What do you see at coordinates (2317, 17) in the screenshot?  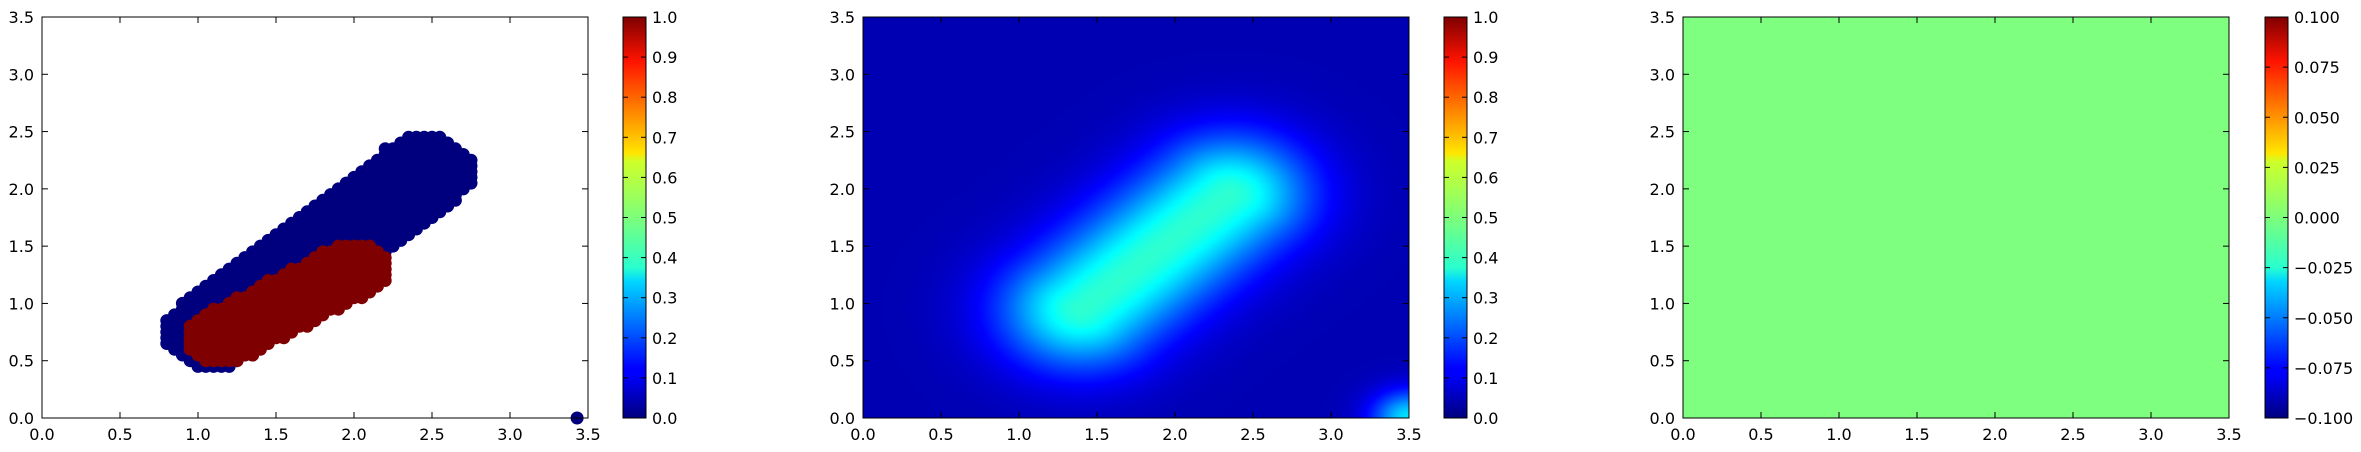 I see `colorbar-tick-label: 0.100` at bounding box center [2317, 17].